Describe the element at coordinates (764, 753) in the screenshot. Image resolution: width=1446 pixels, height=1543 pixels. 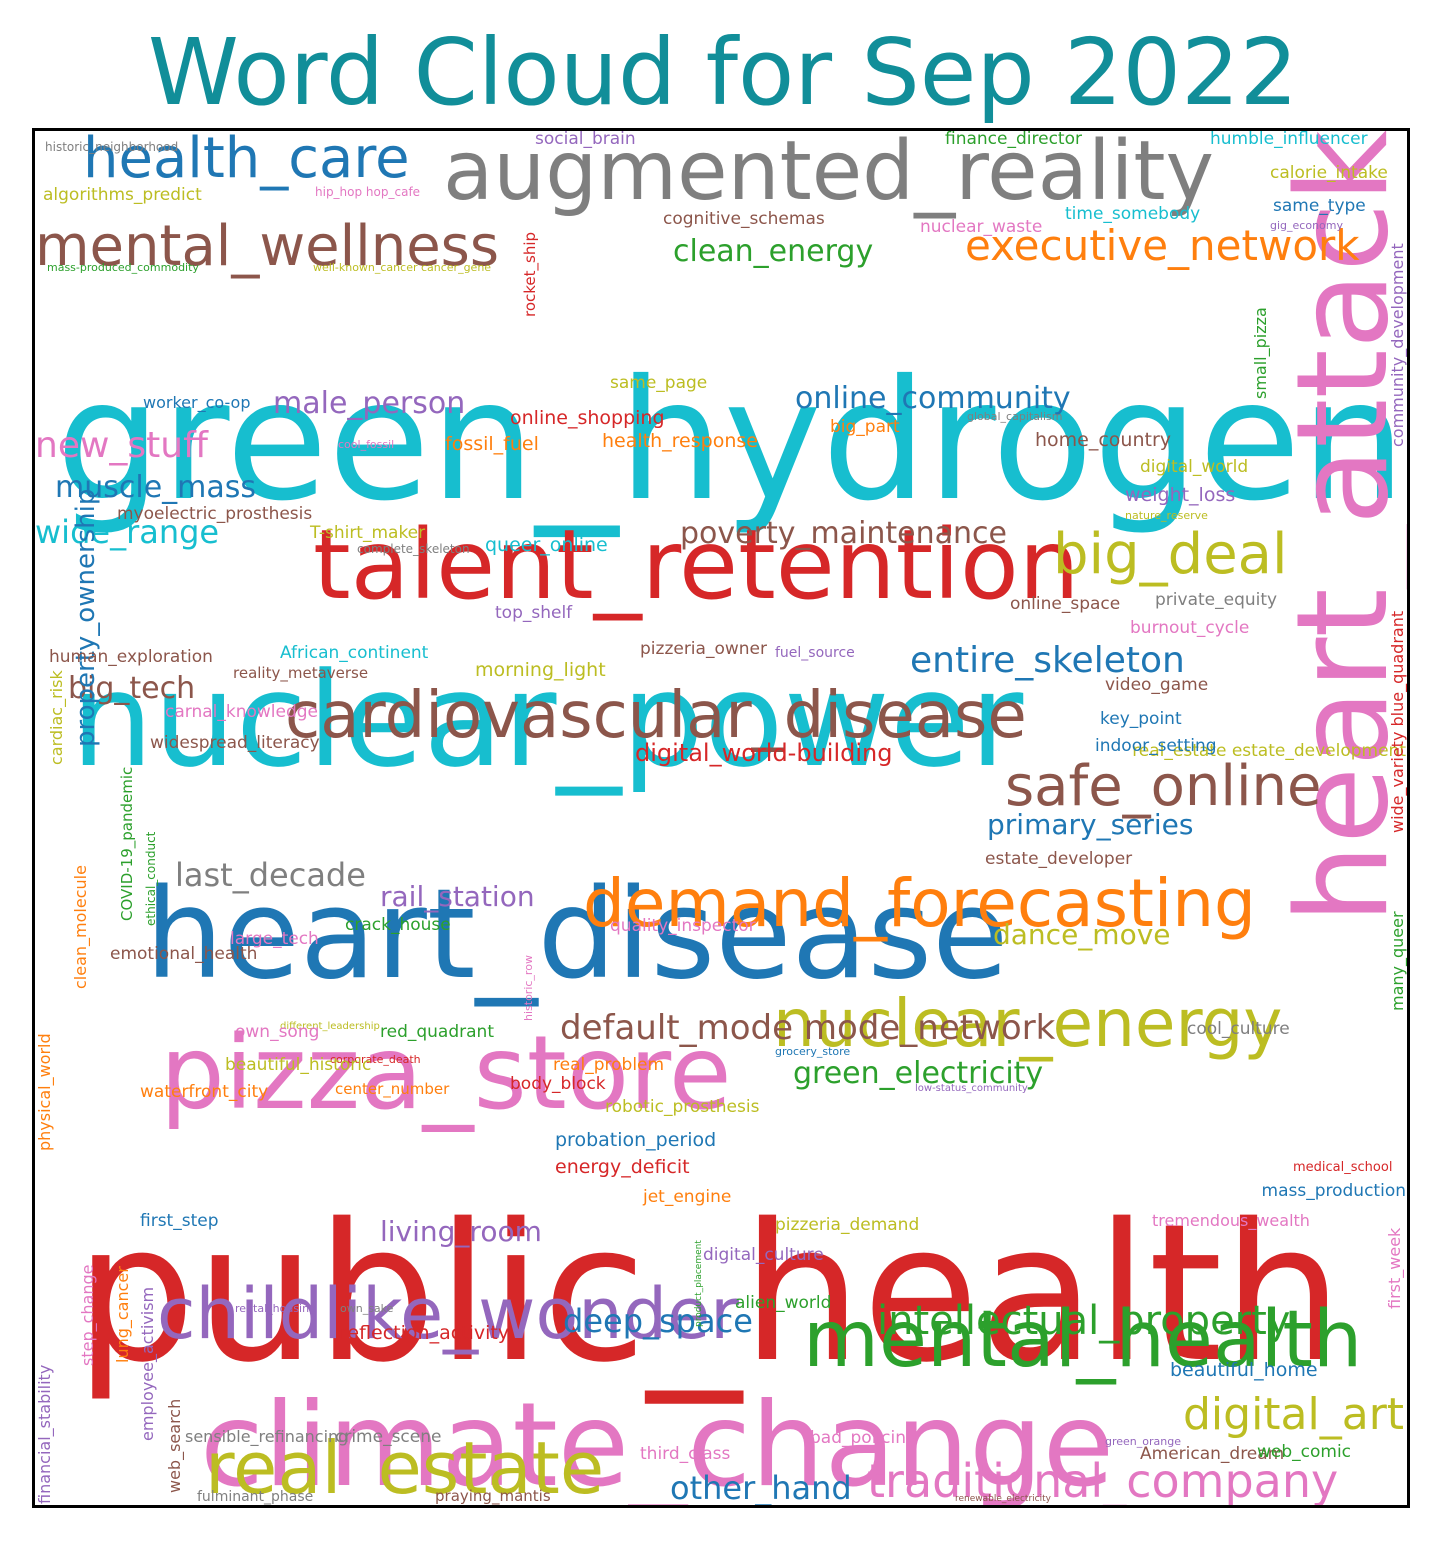
I see `word-42: digital_world-building` at that location.